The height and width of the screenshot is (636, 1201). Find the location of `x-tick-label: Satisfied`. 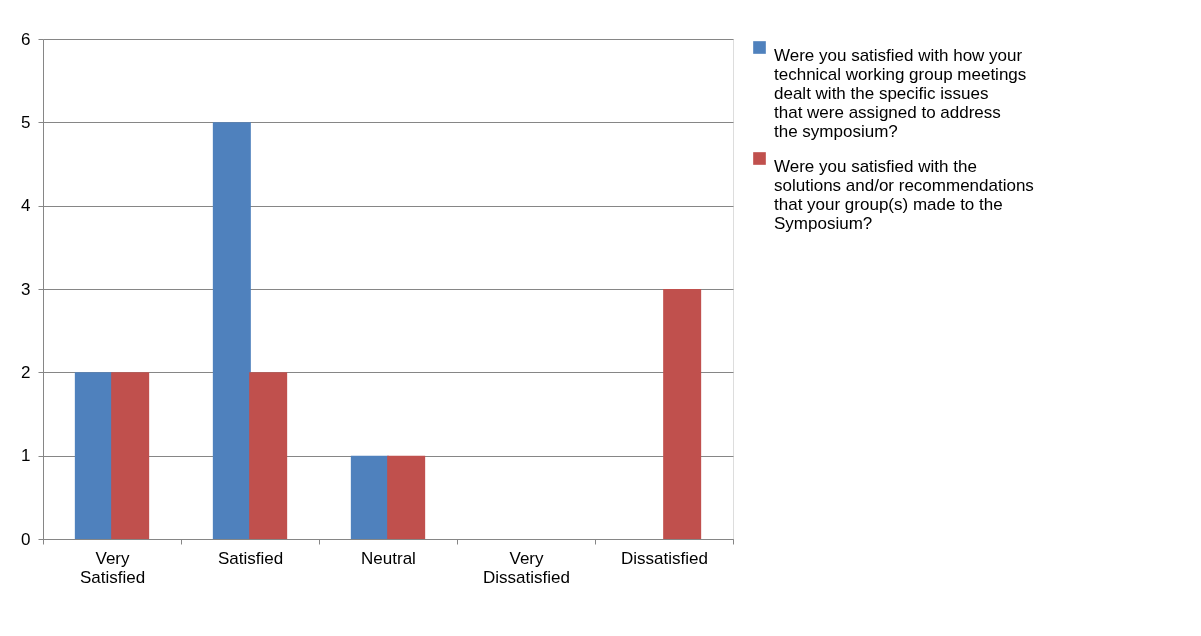

x-tick-label: Satisfied is located at coordinates (250, 558).